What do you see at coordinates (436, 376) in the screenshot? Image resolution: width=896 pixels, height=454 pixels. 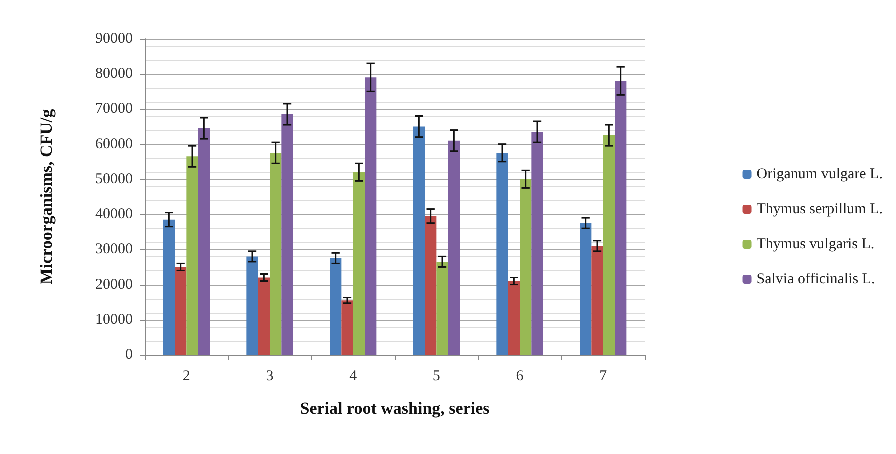 I see `x-tick-label: 5` at bounding box center [436, 376].